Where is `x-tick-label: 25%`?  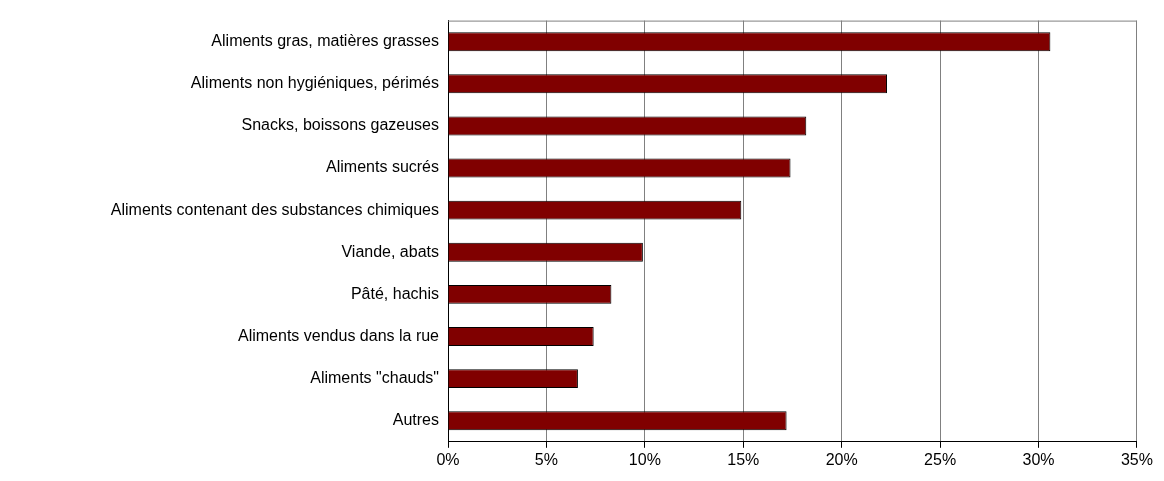 x-tick-label: 25% is located at coordinates (940, 459).